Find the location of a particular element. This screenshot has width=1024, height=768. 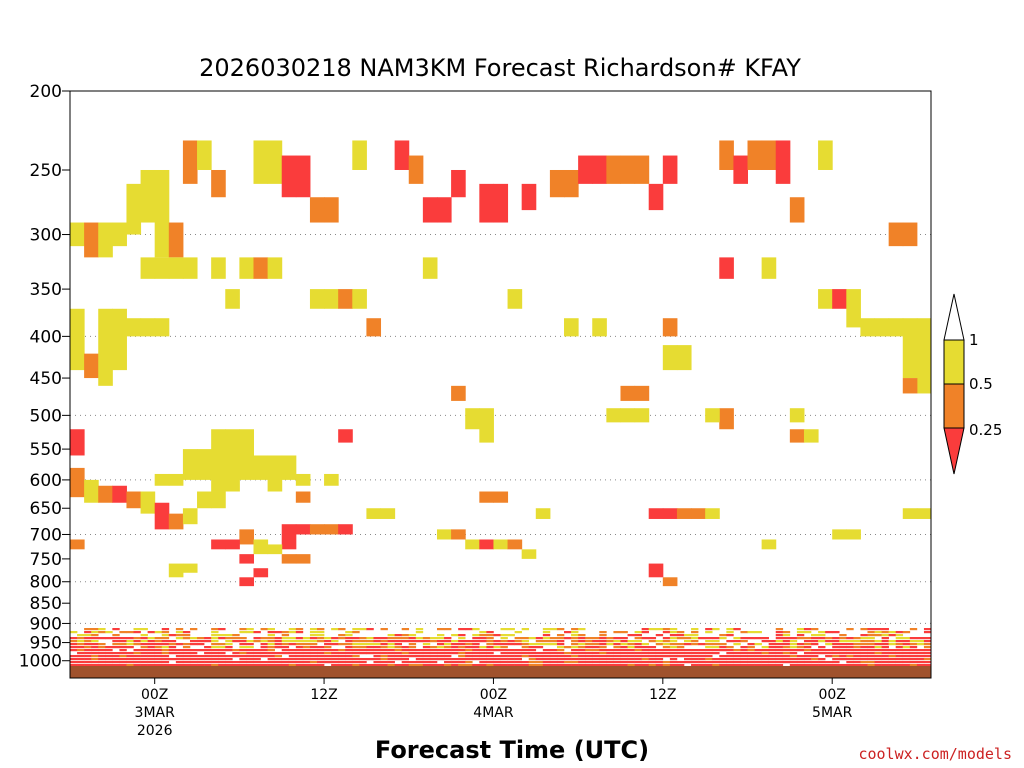

x-tick-label-0-0: 00Z is located at coordinates (154, 695).